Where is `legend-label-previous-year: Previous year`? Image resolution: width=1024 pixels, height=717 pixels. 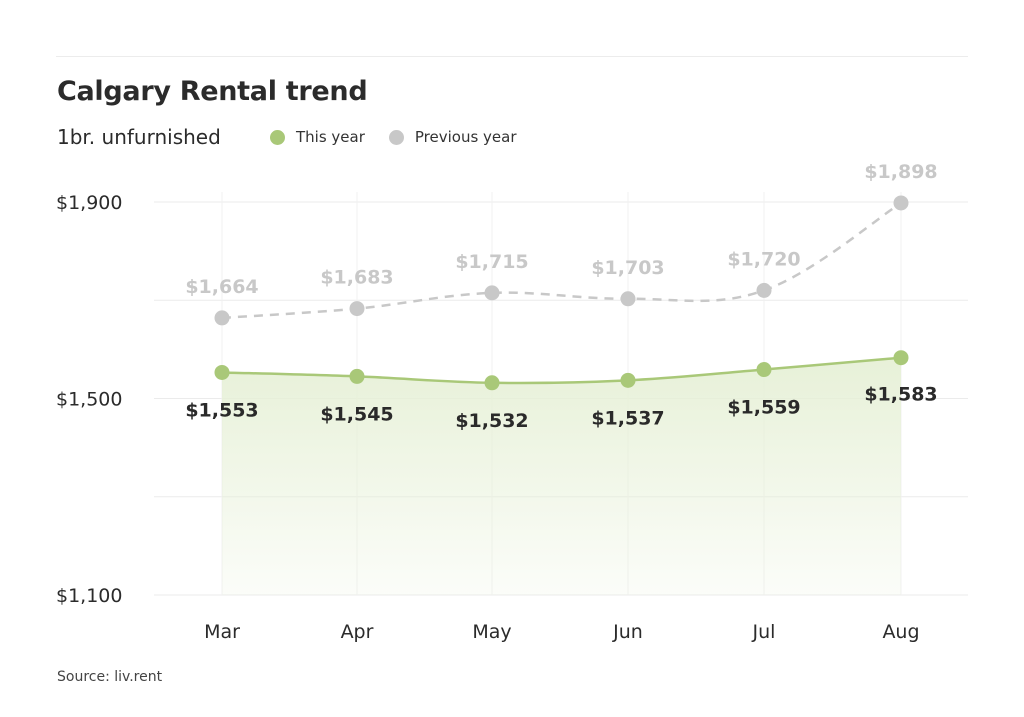 legend-label-previous-year: Previous year is located at coordinates (465, 137).